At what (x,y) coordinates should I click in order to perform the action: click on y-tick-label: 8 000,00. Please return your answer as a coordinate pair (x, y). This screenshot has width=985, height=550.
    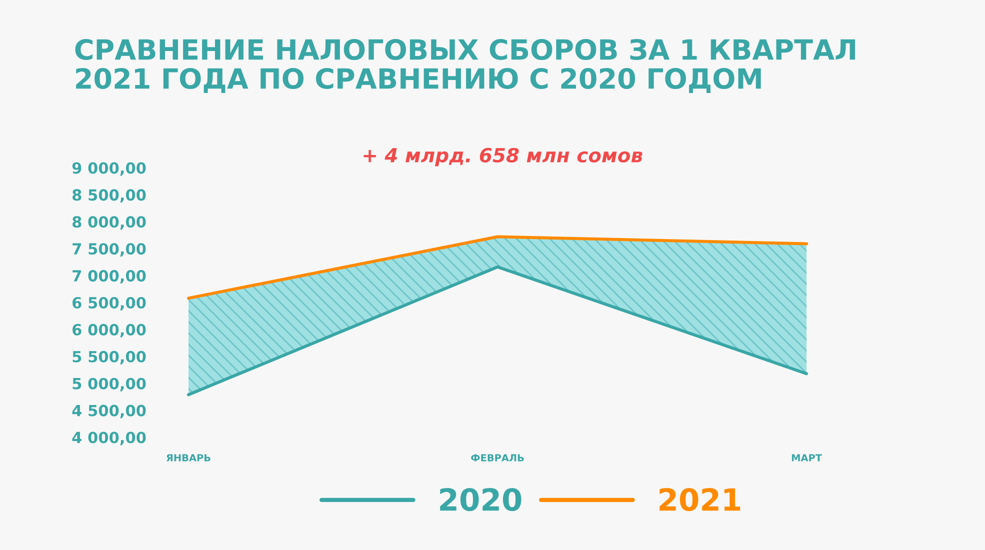
    Looking at the image, I should click on (109, 223).